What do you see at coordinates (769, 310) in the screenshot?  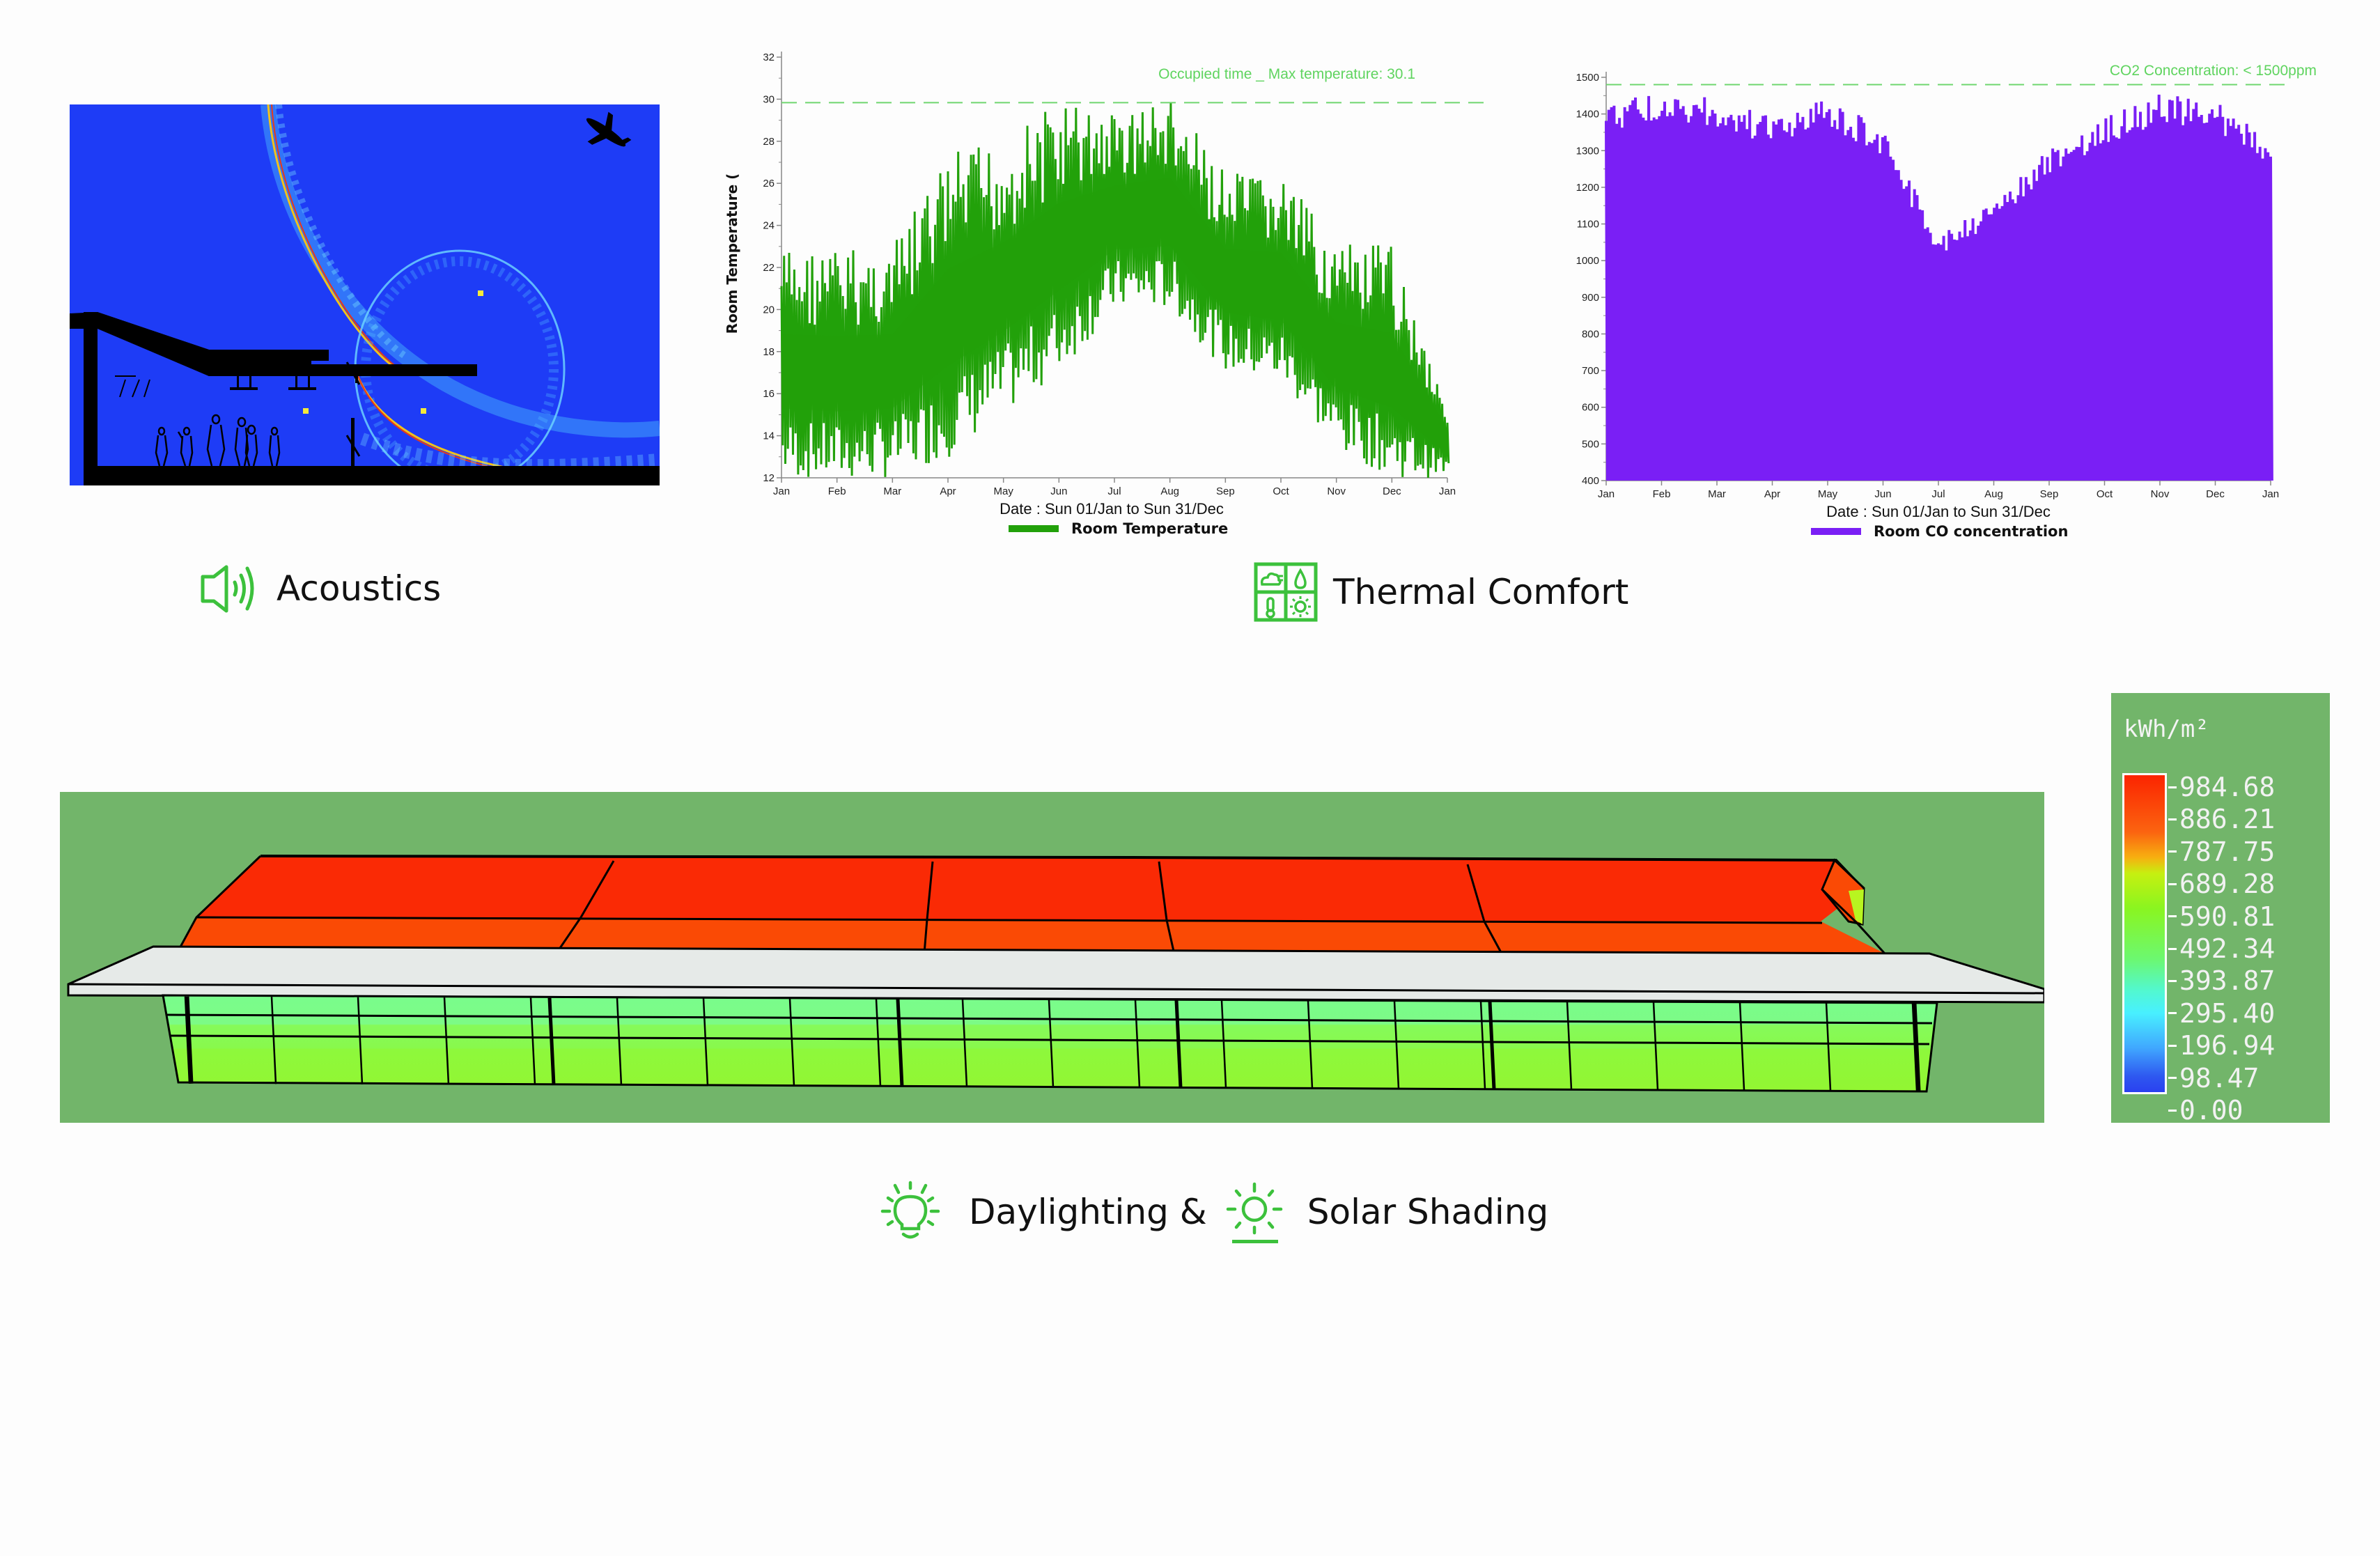 I see `svg-text: 20` at bounding box center [769, 310].